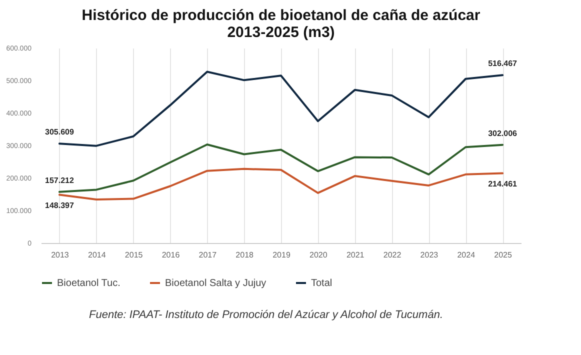 Image resolution: width=581 pixels, height=355 pixels. Describe the element at coordinates (281, 24) in the screenshot. I see `chart-title: Histórico de producción de bioetanol de caña de azúcar 2013-2025 (m3)` at that location.